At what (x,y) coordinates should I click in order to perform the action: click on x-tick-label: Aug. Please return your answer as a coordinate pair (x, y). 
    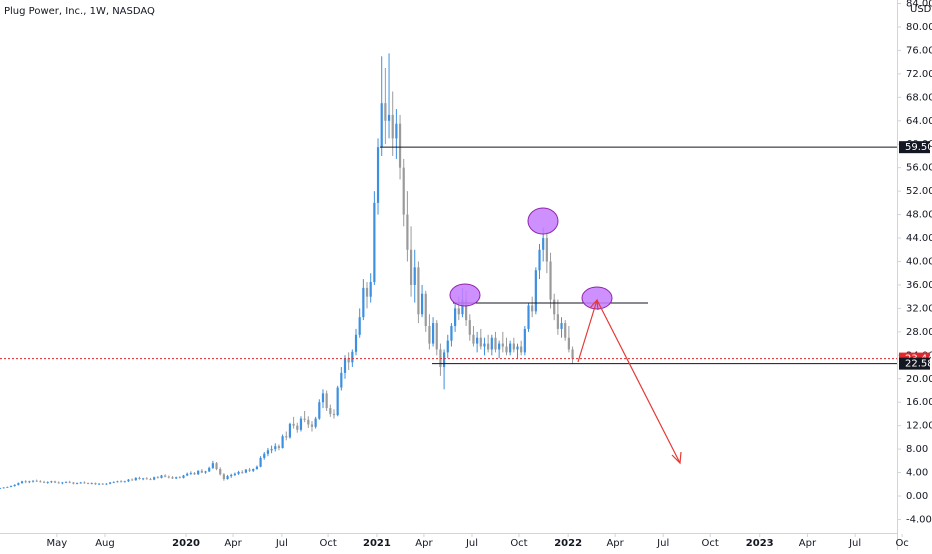
    Looking at the image, I should click on (105, 543).